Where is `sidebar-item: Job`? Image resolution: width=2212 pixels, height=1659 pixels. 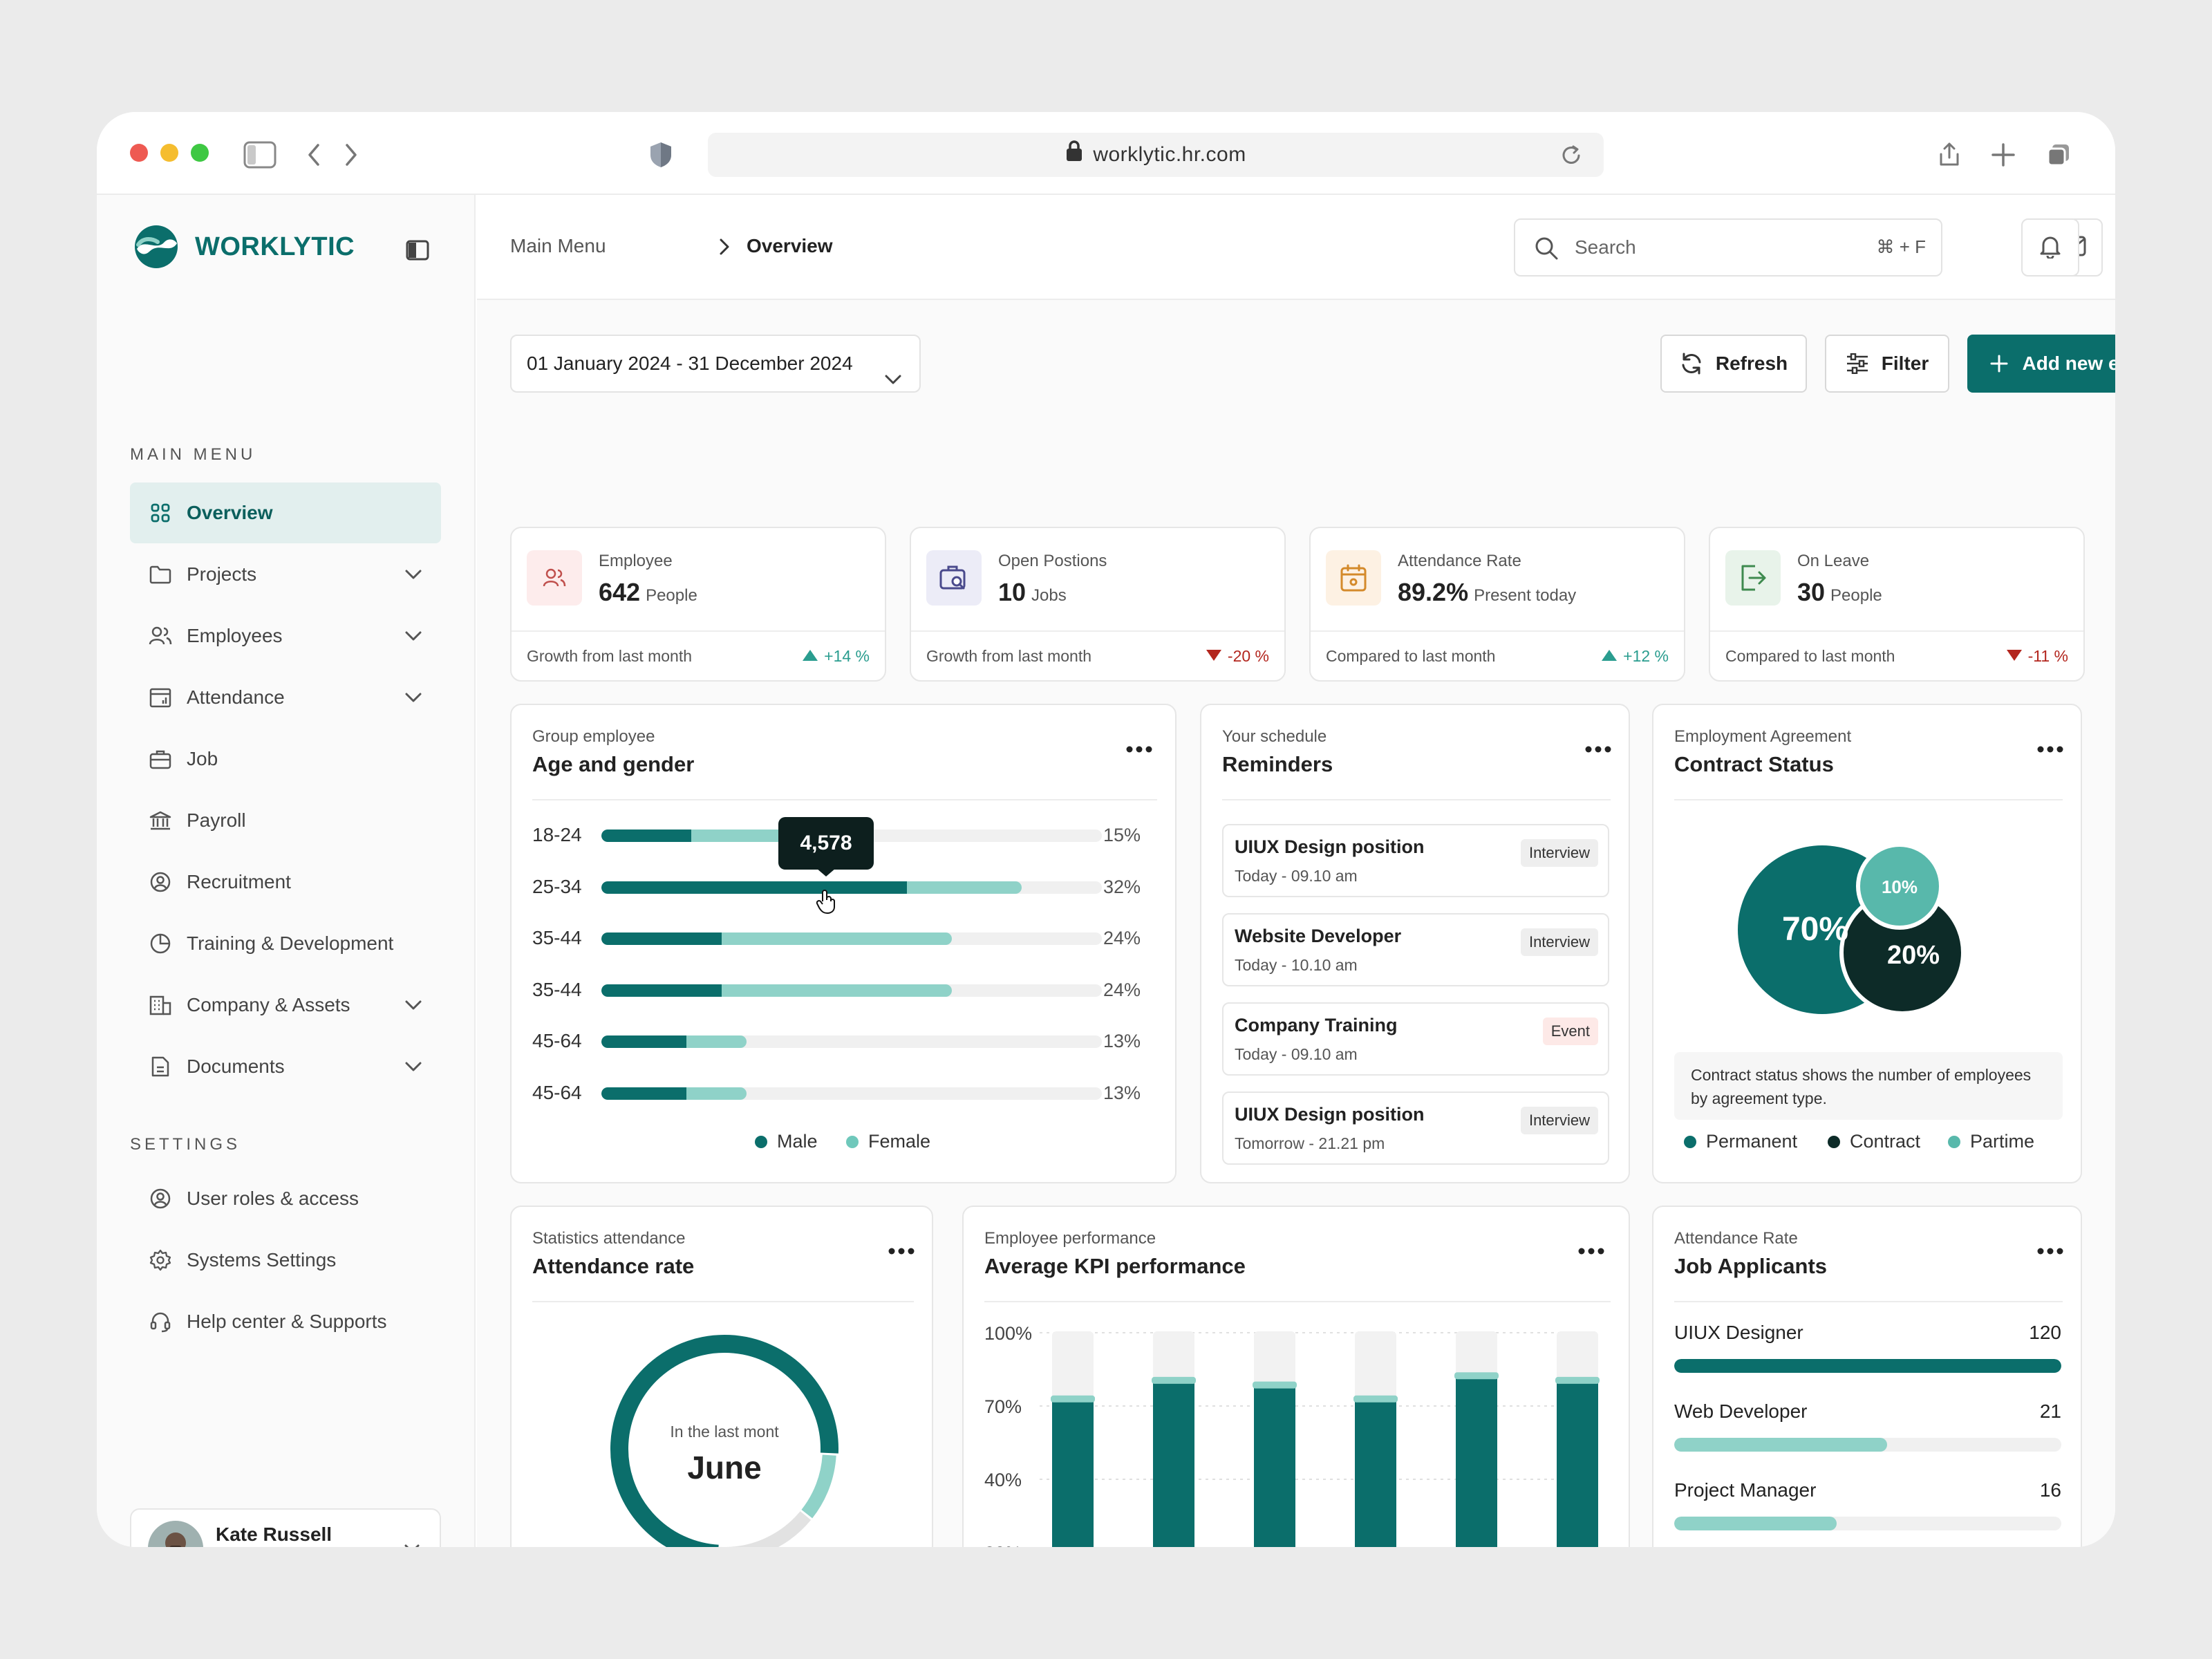 sidebar-item: Job is located at coordinates (285, 759).